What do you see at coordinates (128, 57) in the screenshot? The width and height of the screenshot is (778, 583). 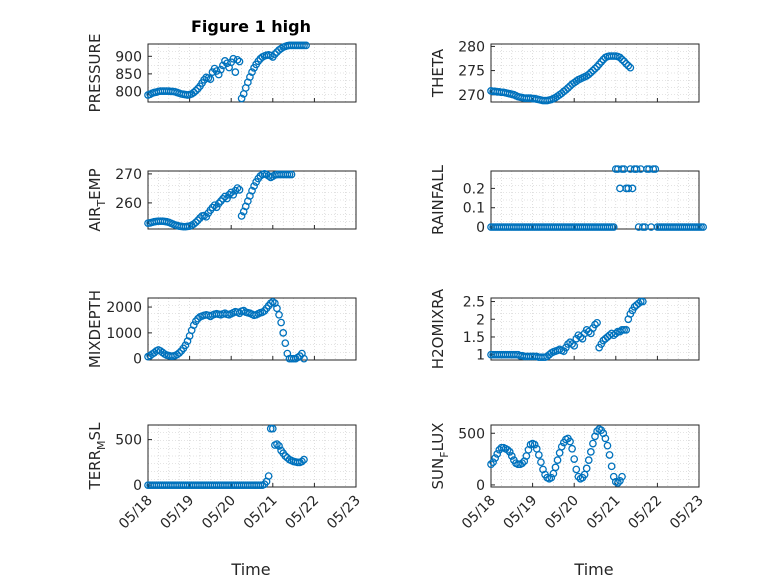 I see `y-tick-label: 900` at bounding box center [128, 57].